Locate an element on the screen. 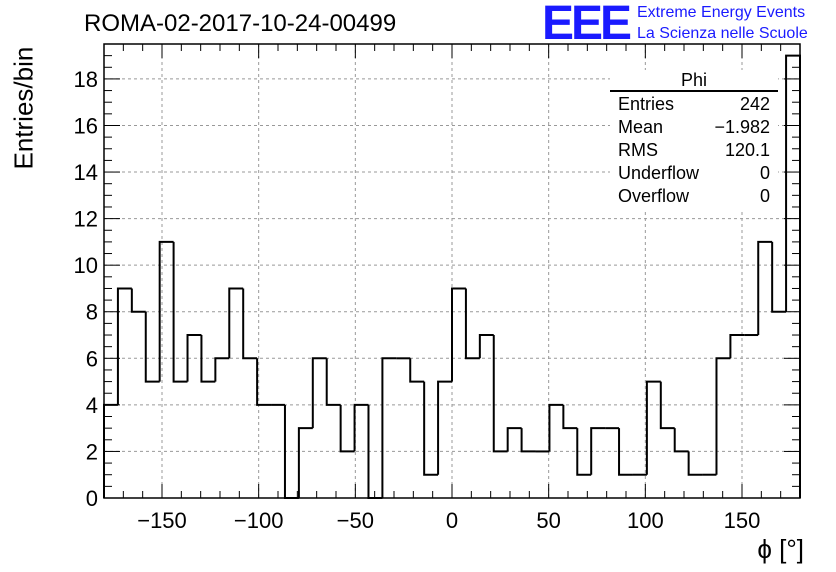 The width and height of the screenshot is (836, 572). chart-title: ROMA-02-2017-10-24-00499 is located at coordinates (240, 23).